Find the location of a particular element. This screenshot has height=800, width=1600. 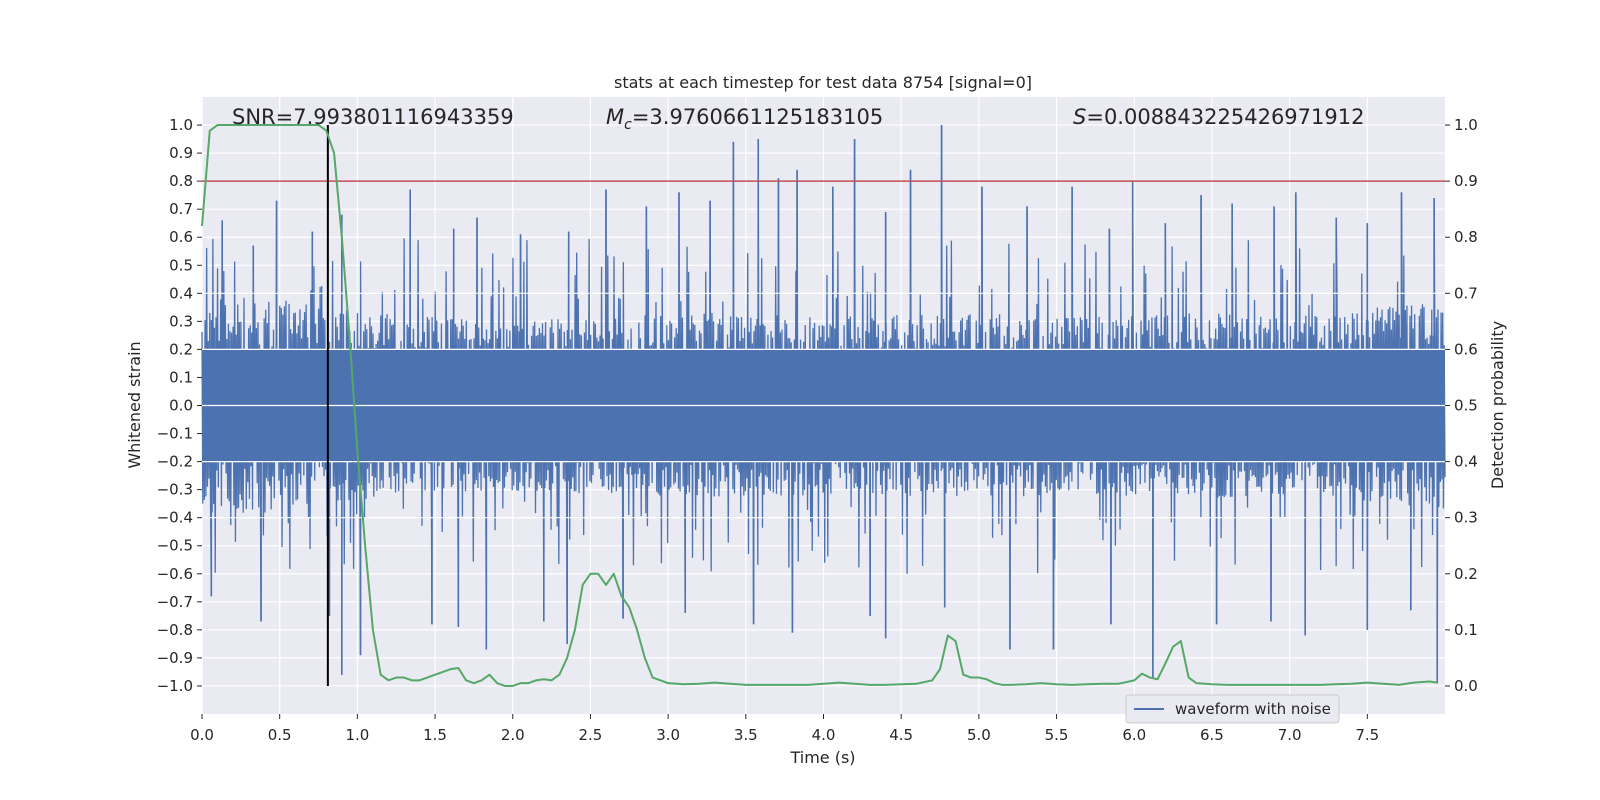

chirp-mass-annotation: Mc=3.9760661125183105 is located at coordinates (744, 119).